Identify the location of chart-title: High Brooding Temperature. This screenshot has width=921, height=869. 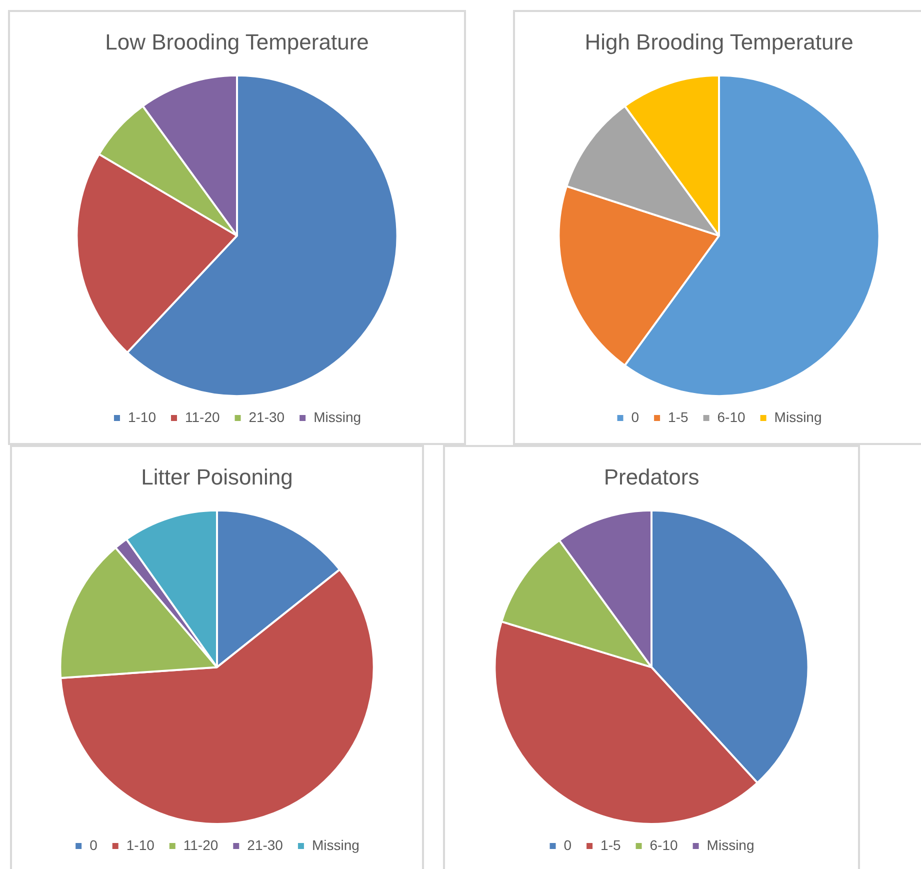
(719, 41).